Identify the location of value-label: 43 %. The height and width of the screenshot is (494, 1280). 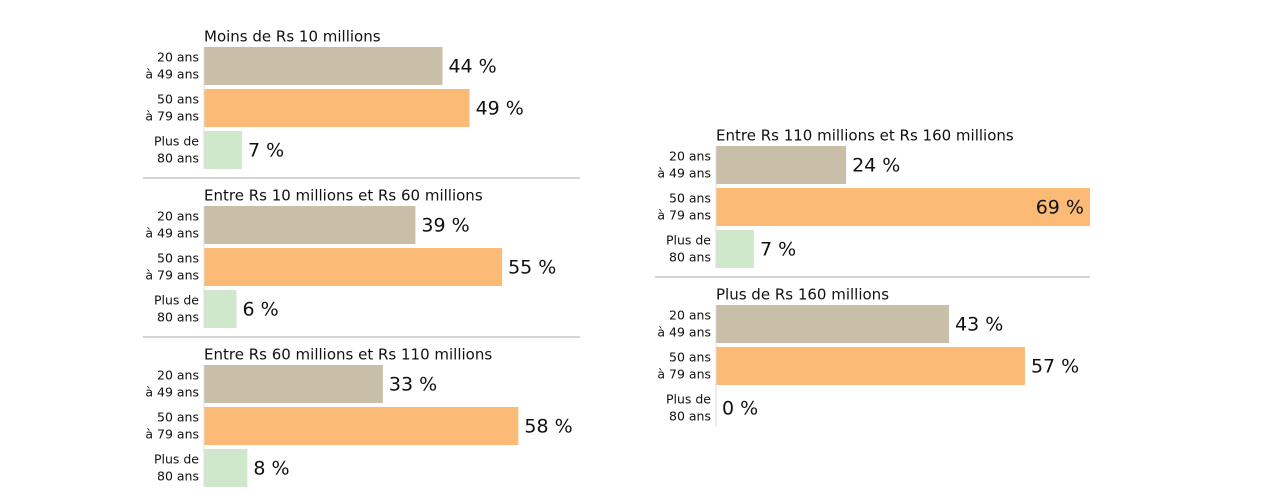
(979, 325).